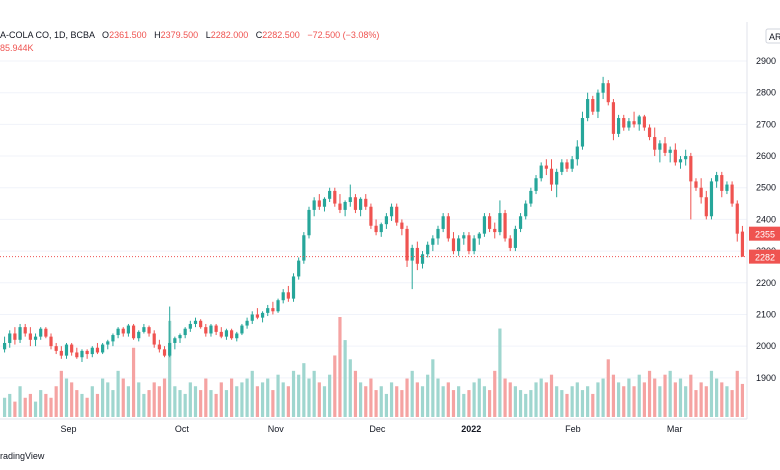  Describe the element at coordinates (766, 378) in the screenshot. I see `price-tick-label: 1900` at that location.